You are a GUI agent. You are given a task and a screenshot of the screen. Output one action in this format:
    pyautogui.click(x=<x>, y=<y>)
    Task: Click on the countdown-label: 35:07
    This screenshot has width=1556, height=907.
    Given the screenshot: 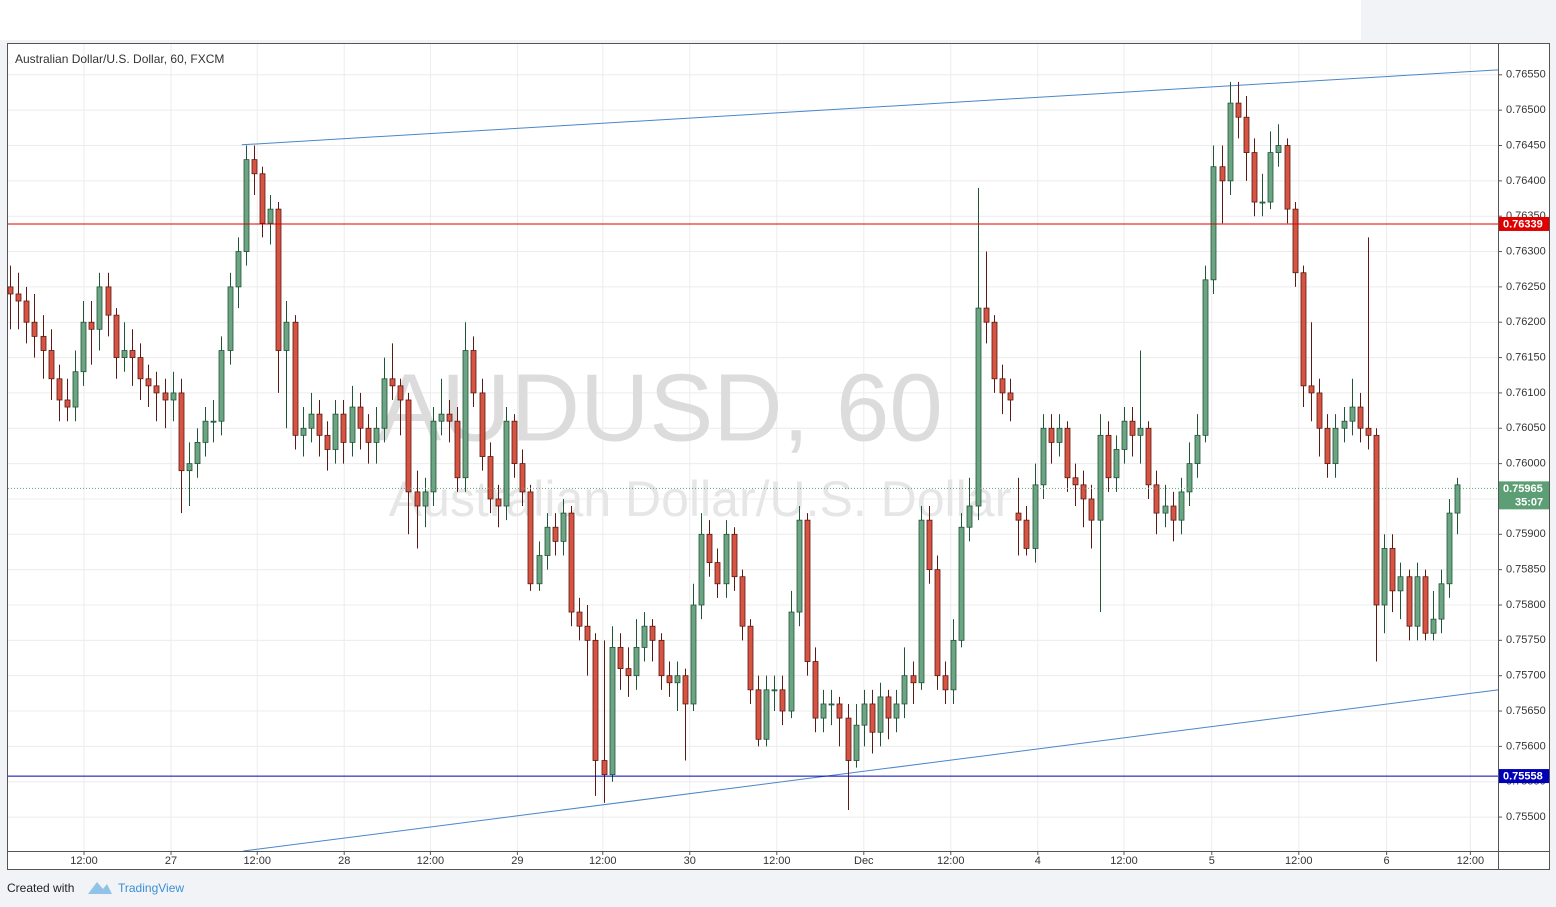 What is the action you would take?
    pyautogui.click(x=1529, y=502)
    